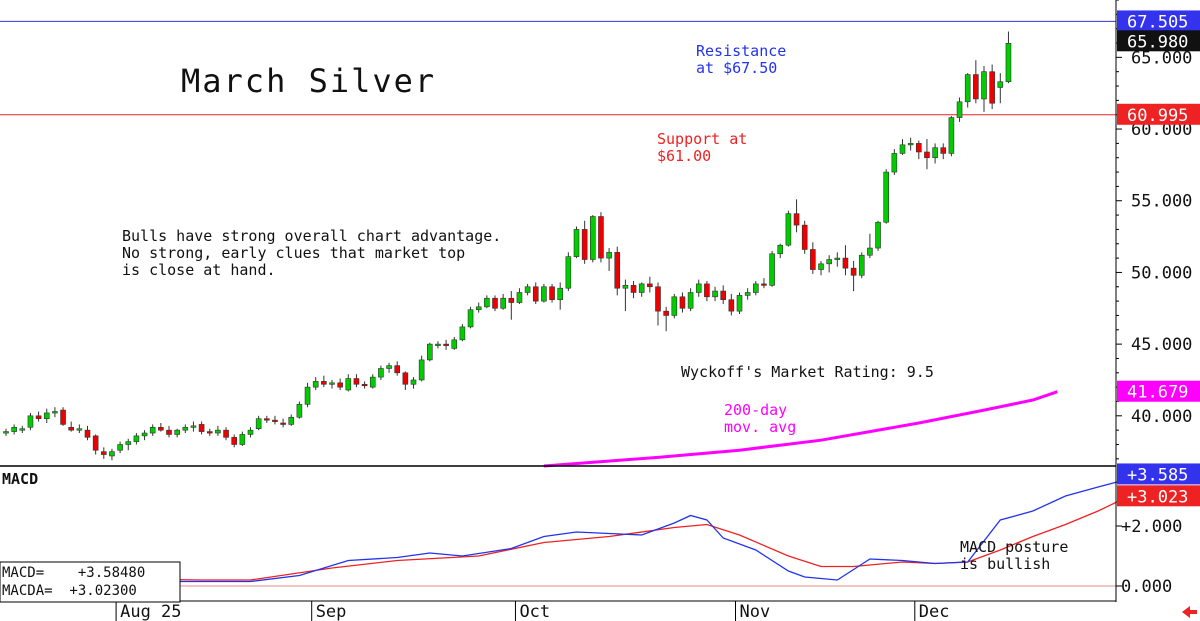 The width and height of the screenshot is (1200, 621). Describe the element at coordinates (1161, 58) in the screenshot. I see `price-tick-label-5: 65.000` at that location.